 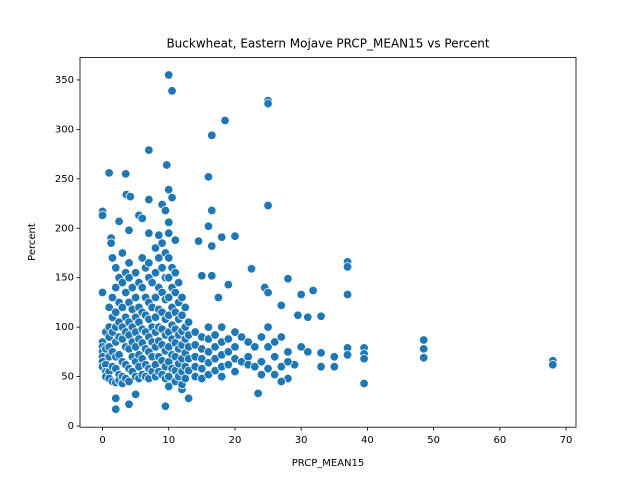 I want to click on y-tick-label: 200, so click(x=64, y=228).